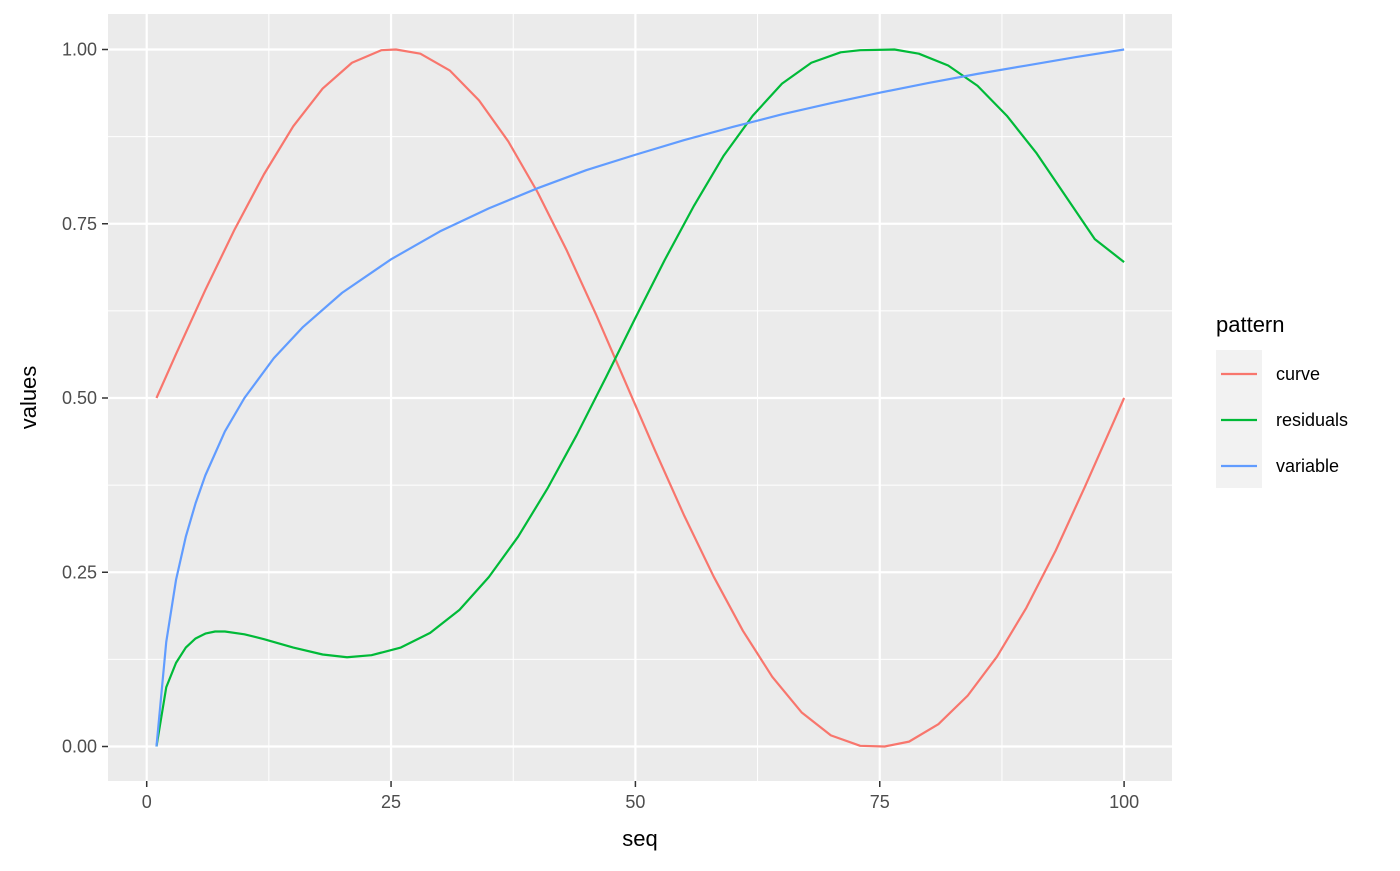 The height and width of the screenshot is (871, 1400). Describe the element at coordinates (639, 838) in the screenshot. I see `x-axis-title: seq` at that location.